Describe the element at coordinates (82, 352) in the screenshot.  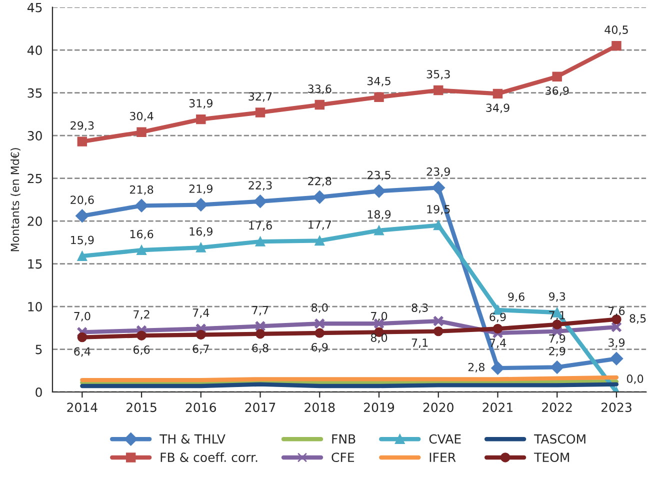
I see `data-label: 6,4` at that location.